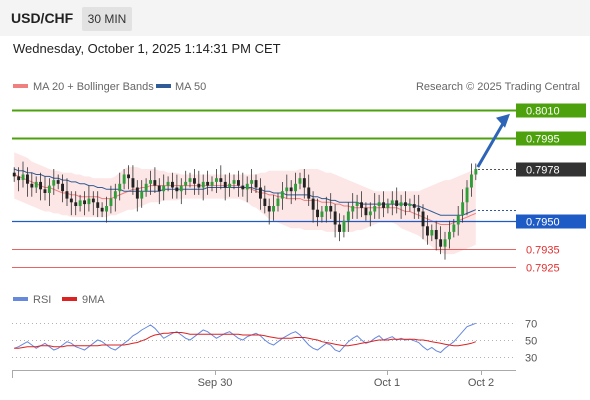  What do you see at coordinates (543, 140) in the screenshot?
I see `level-07995-label: 0.7995` at bounding box center [543, 140].